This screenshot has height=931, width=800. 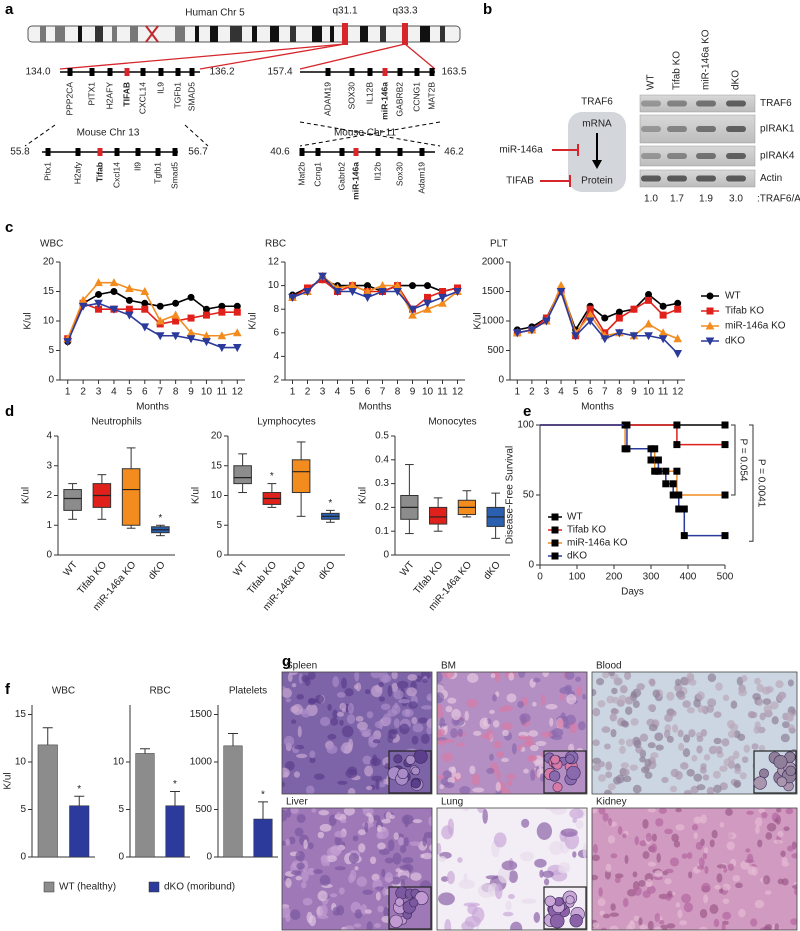 What do you see at coordinates (404, 11) in the screenshot?
I see `band-label: q33.3` at bounding box center [404, 11].